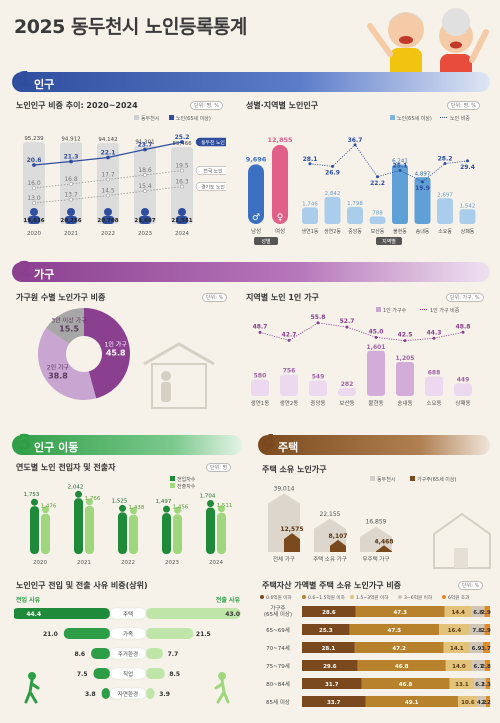 Image resolution: width=500 pixels, height=723 pixels. I want to click on segment-value-label: 6.8, so click(478, 613).